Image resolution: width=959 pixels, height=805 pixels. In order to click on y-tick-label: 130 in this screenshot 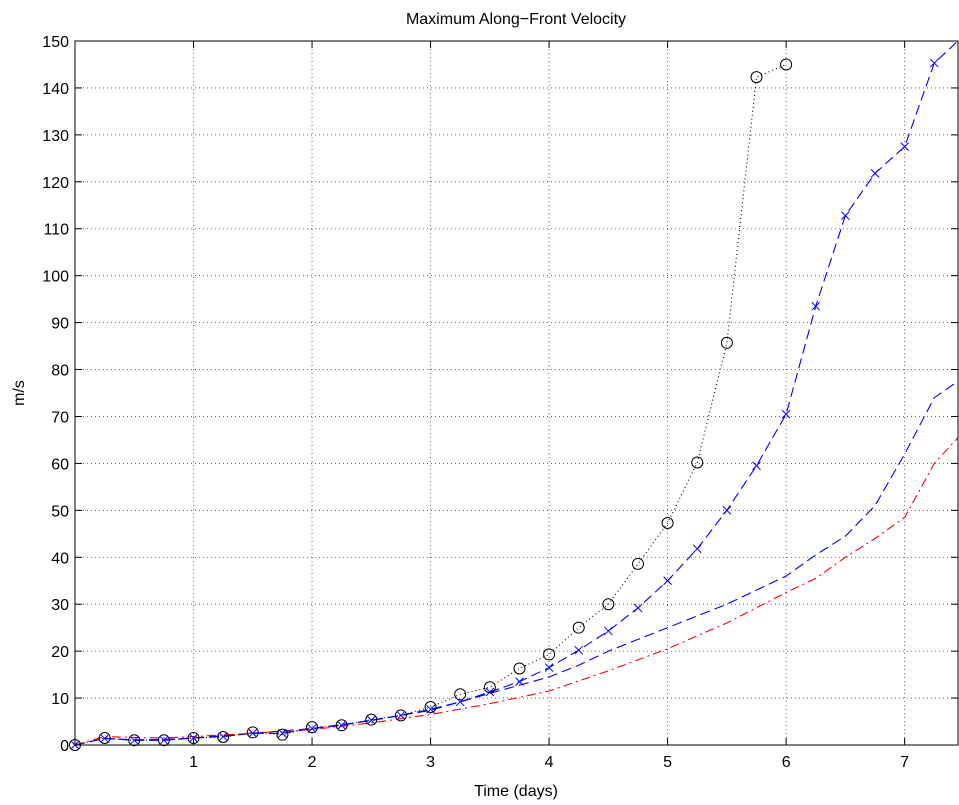, I will do `click(55, 136)`.